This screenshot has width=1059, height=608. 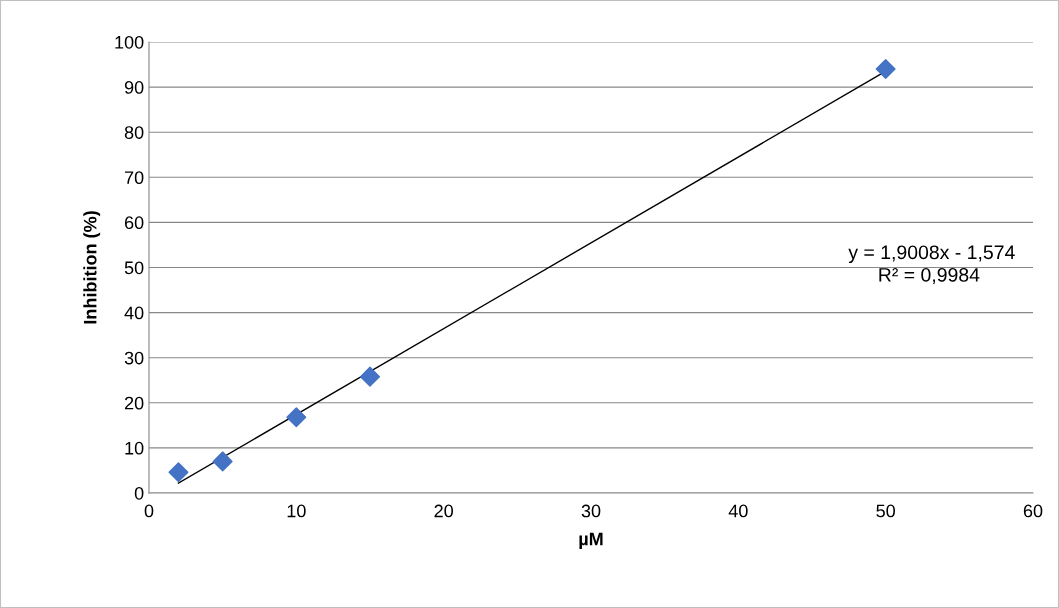 I want to click on x-tick-label: 50, so click(x=885, y=511).